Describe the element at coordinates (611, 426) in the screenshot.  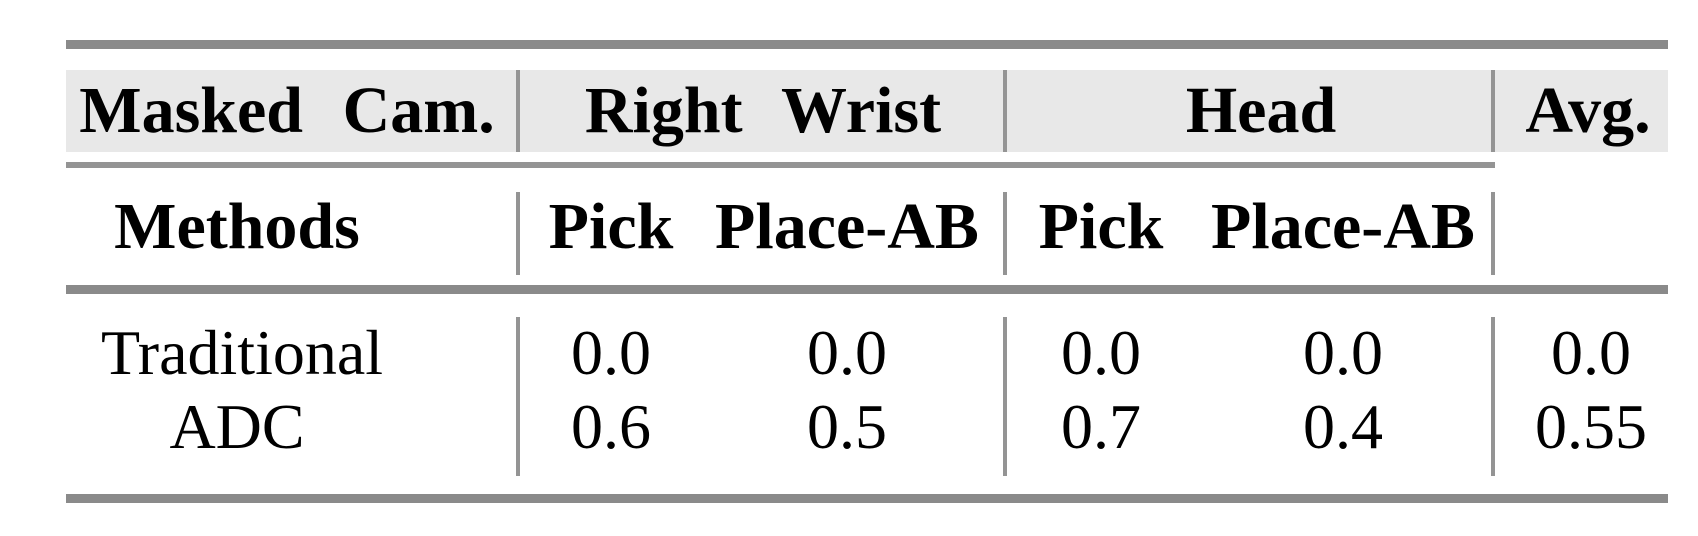
I see `cell-rw-pick: 0.6` at that location.